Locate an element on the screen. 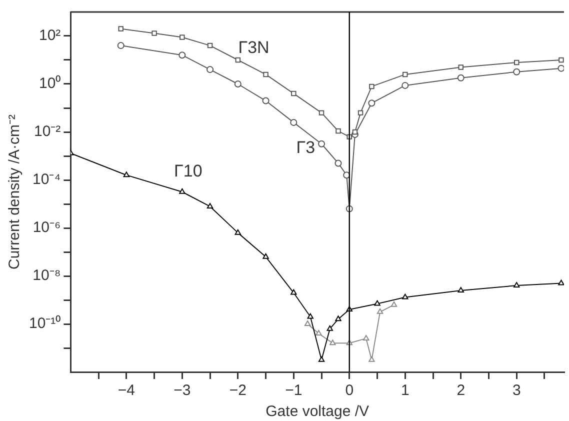 This screenshot has width=569, height=421. x-tick-label: 0 is located at coordinates (349, 391).